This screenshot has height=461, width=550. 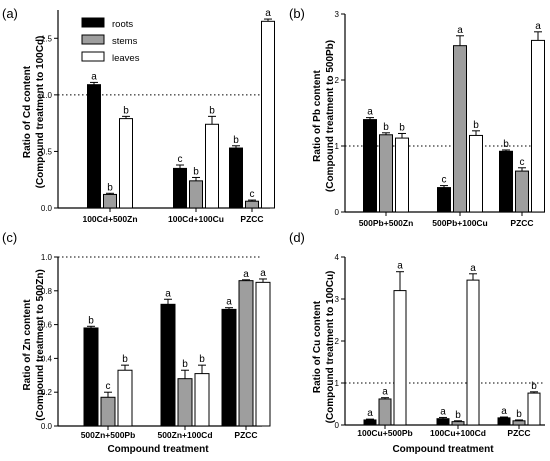 I want to click on panel-c-category-label: PZCC, so click(x=245, y=435).